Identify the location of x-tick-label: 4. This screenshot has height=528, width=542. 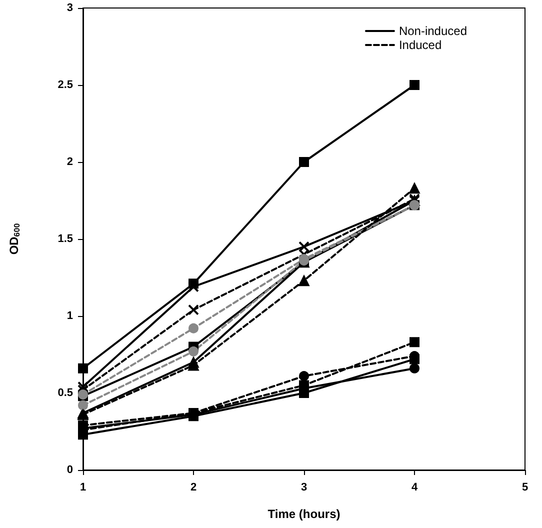
(414, 488).